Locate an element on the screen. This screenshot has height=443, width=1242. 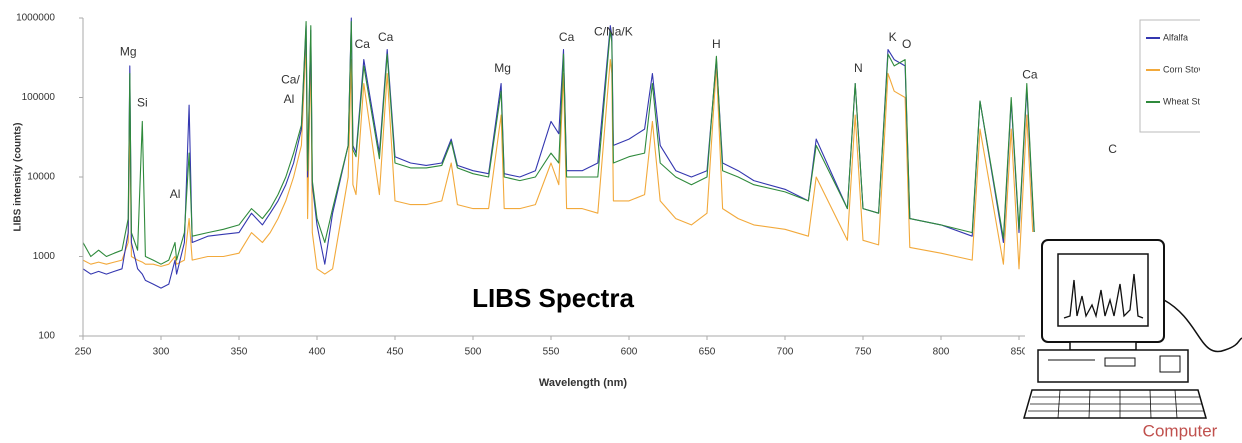
x-tick-label: 650 is located at coordinates (707, 352).